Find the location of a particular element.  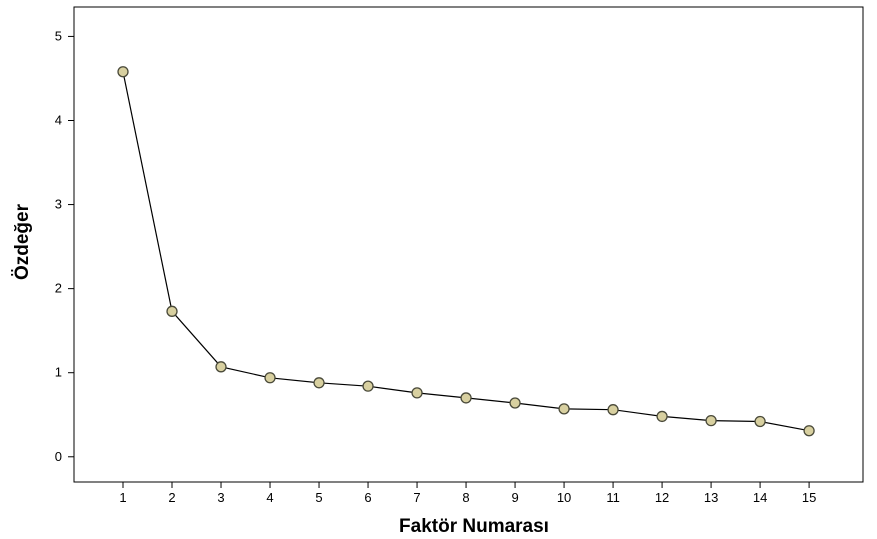

x-tick-label: 2 is located at coordinates (171, 497).